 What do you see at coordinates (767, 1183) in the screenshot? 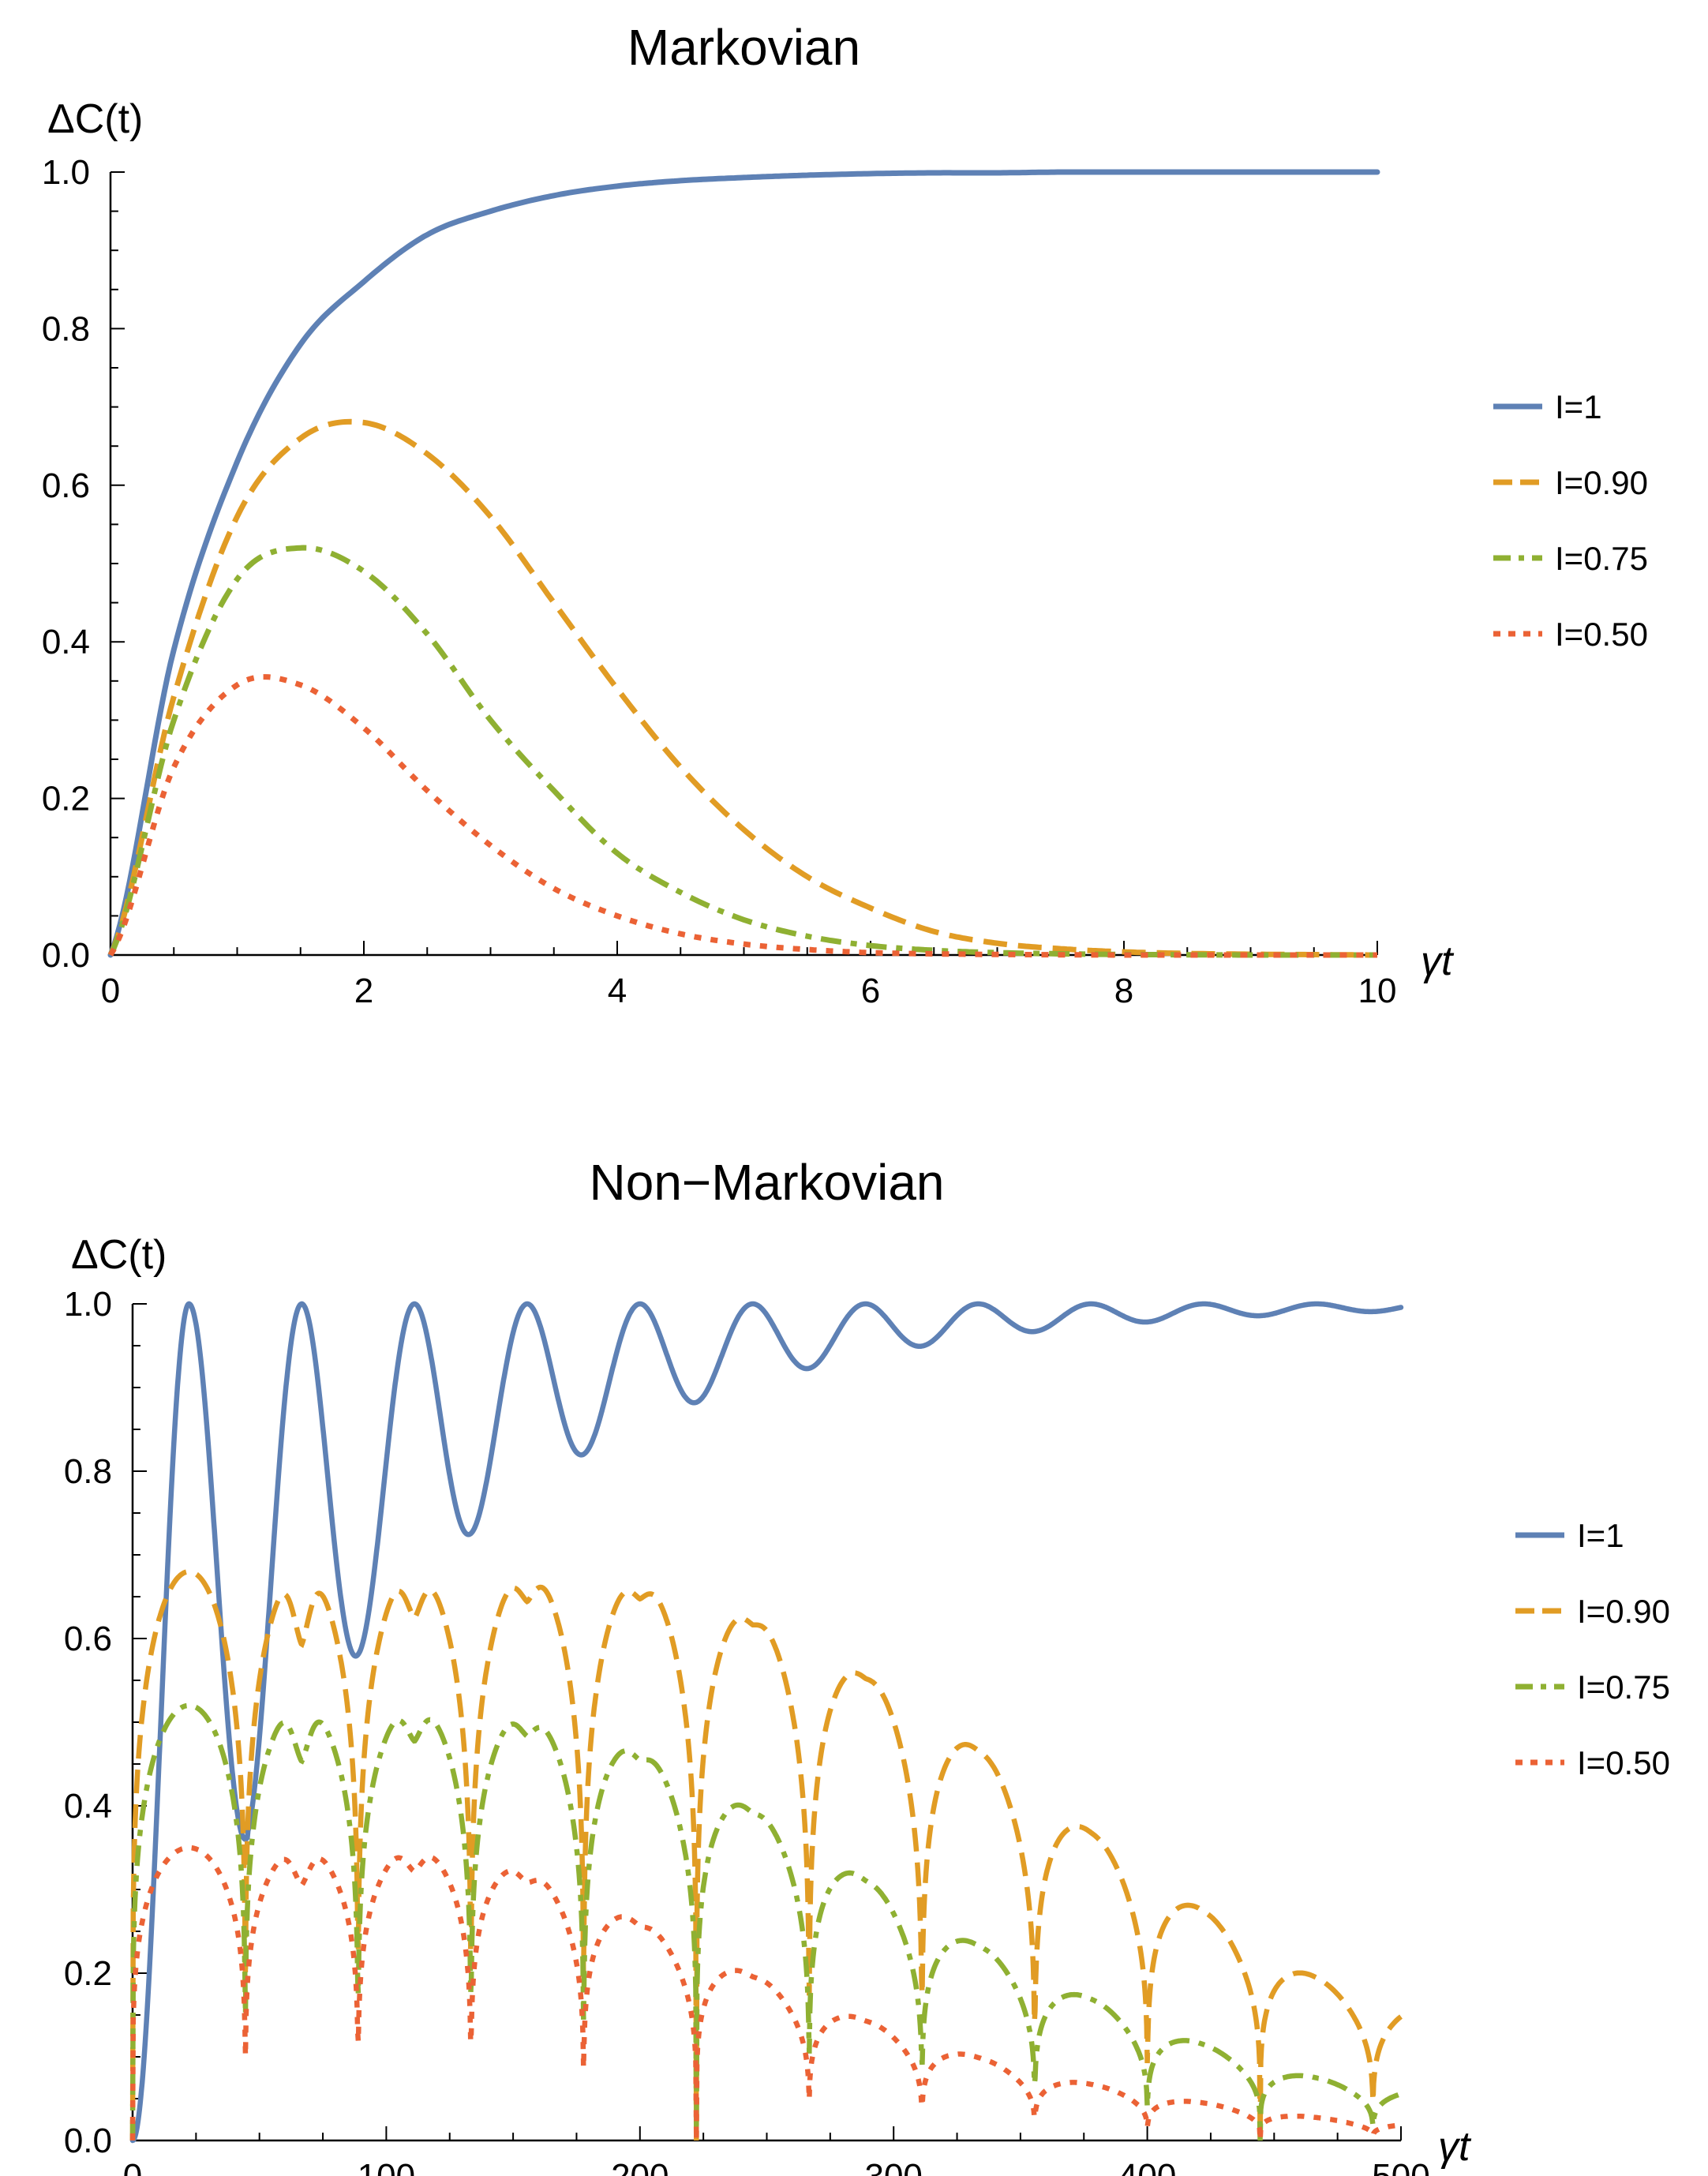
I see `chart-title: Non−Markovian` at bounding box center [767, 1183].